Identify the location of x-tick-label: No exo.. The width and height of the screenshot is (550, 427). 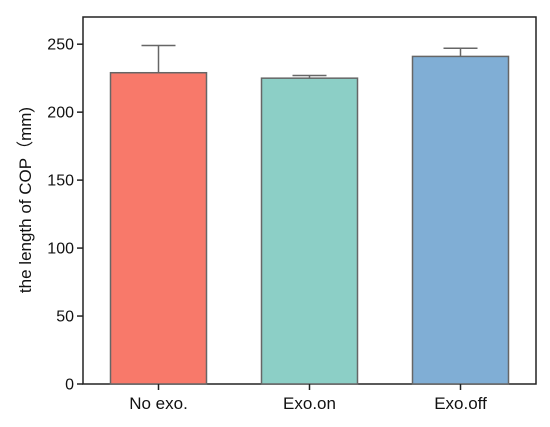
(158, 403).